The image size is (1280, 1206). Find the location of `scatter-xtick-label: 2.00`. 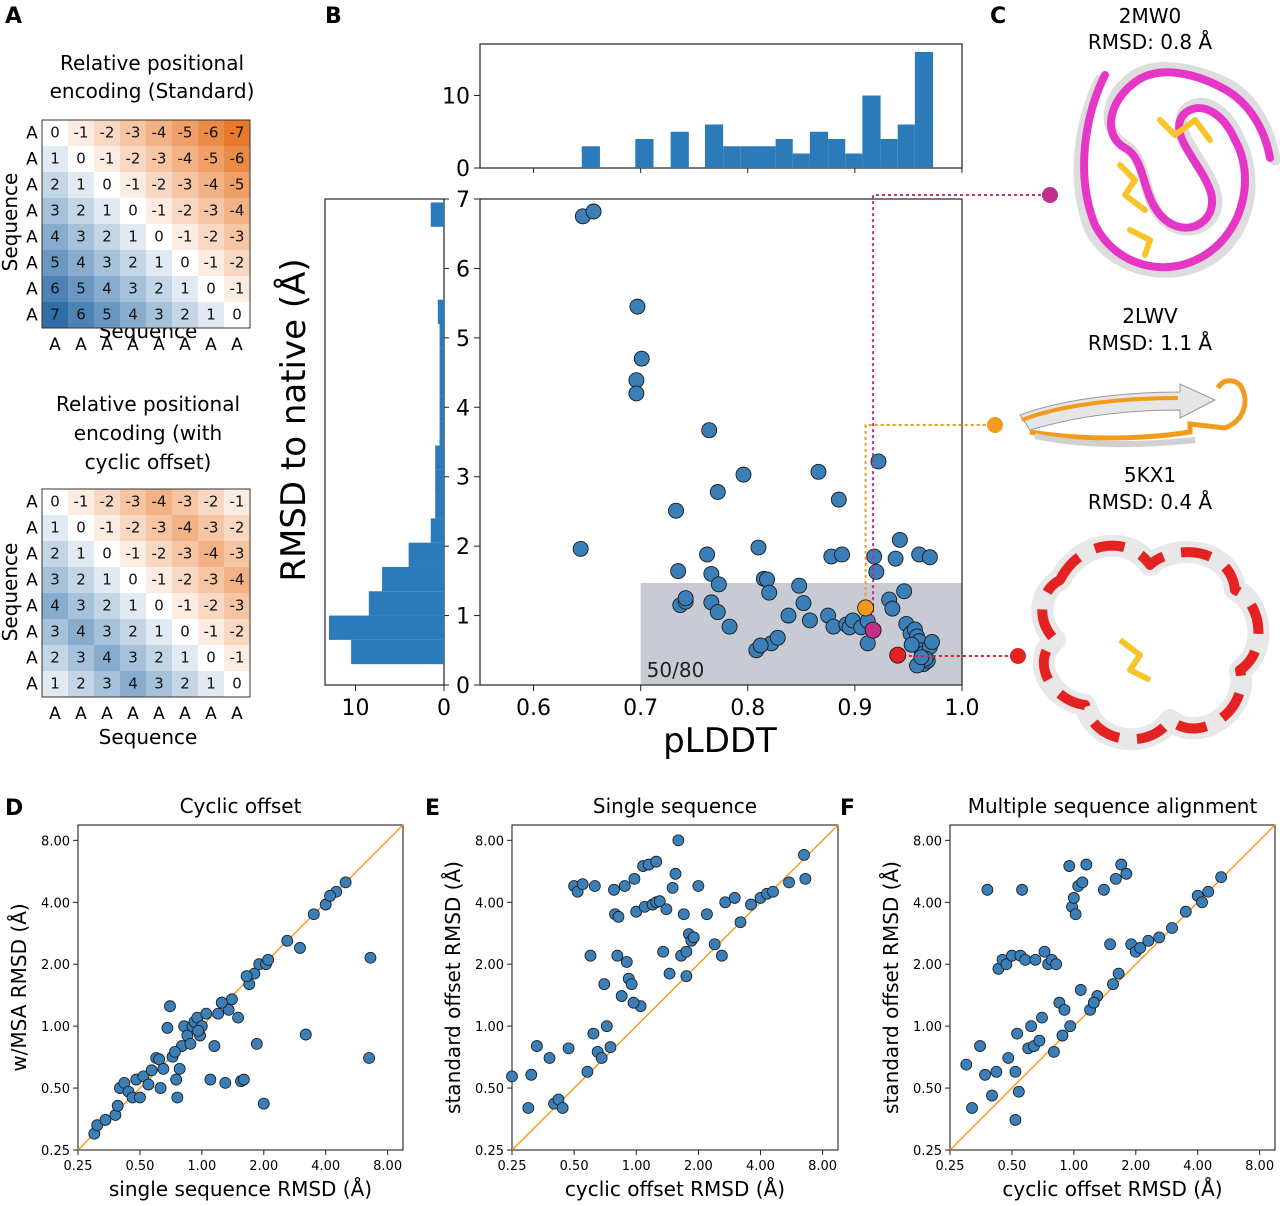

scatter-xtick-label: 2.00 is located at coordinates (698, 1166).